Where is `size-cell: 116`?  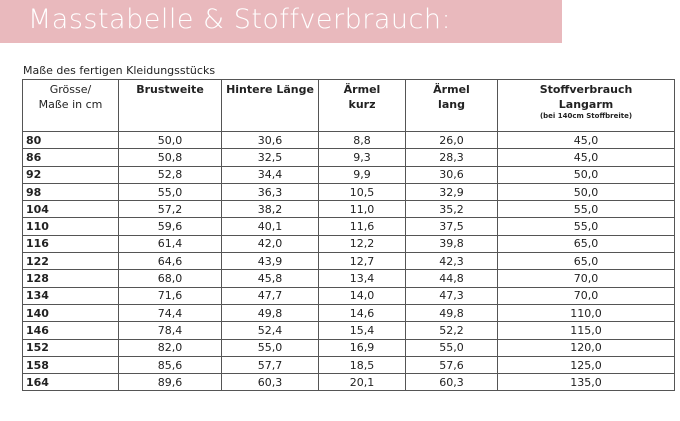
size-cell: 116 is located at coordinates (70, 244).